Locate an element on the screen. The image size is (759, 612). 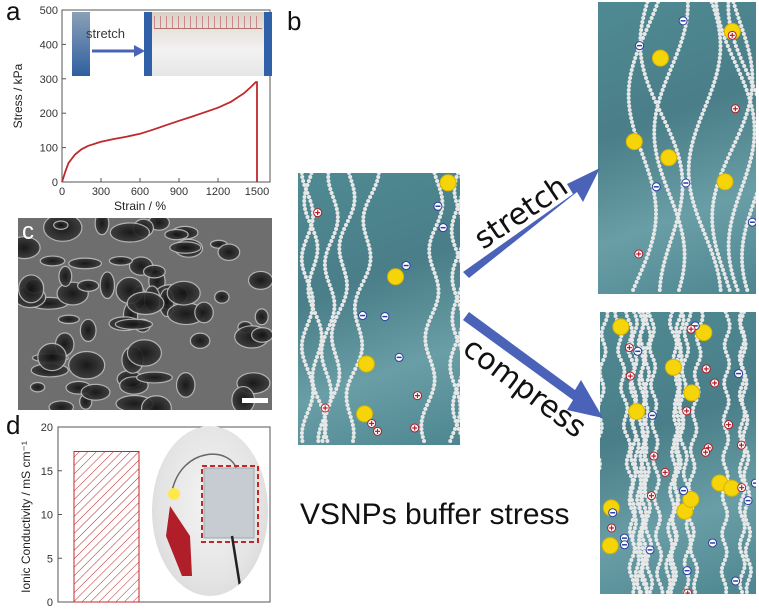
y-tick-label: 400 is located at coordinates (49, 45).